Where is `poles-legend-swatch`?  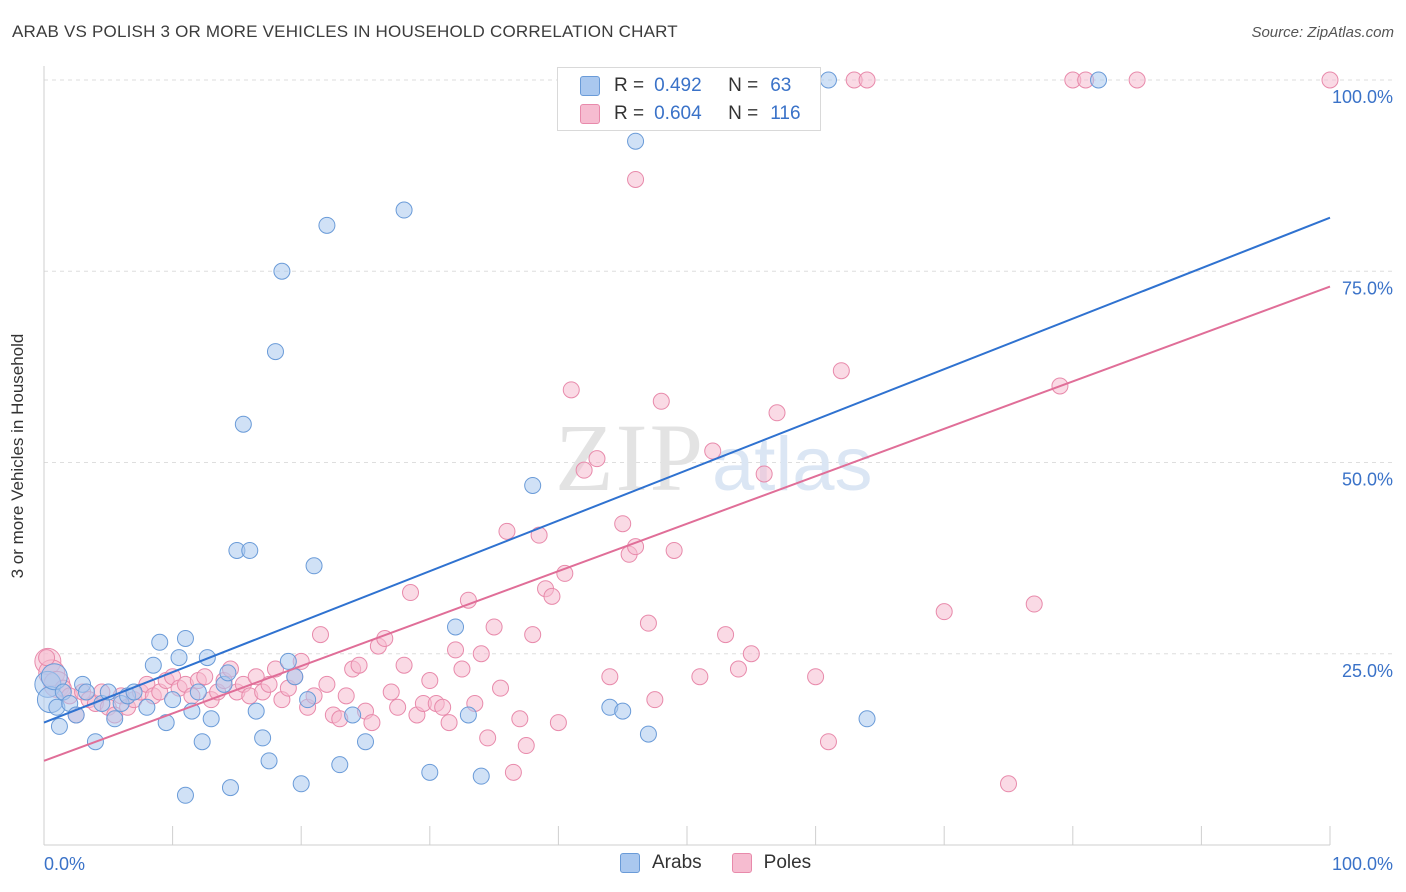
poles-legend-swatch is located at coordinates (741, 863).